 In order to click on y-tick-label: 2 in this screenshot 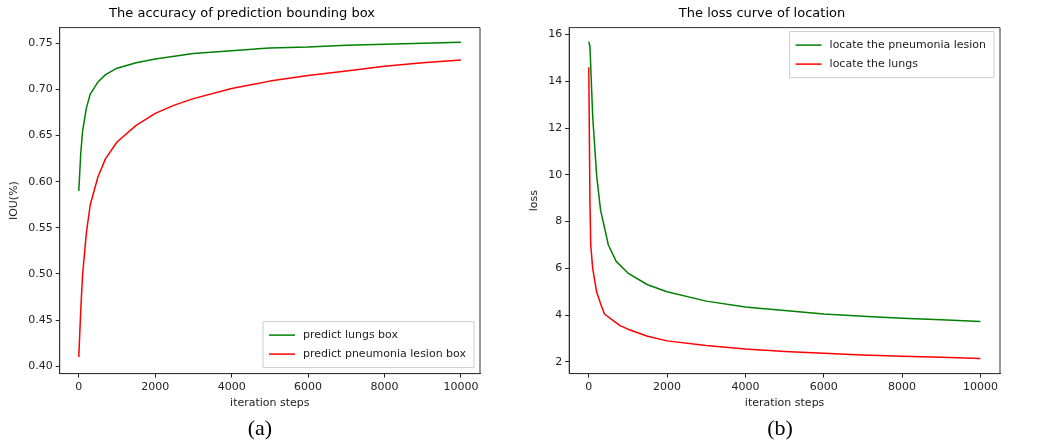, I will do `click(559, 361)`.